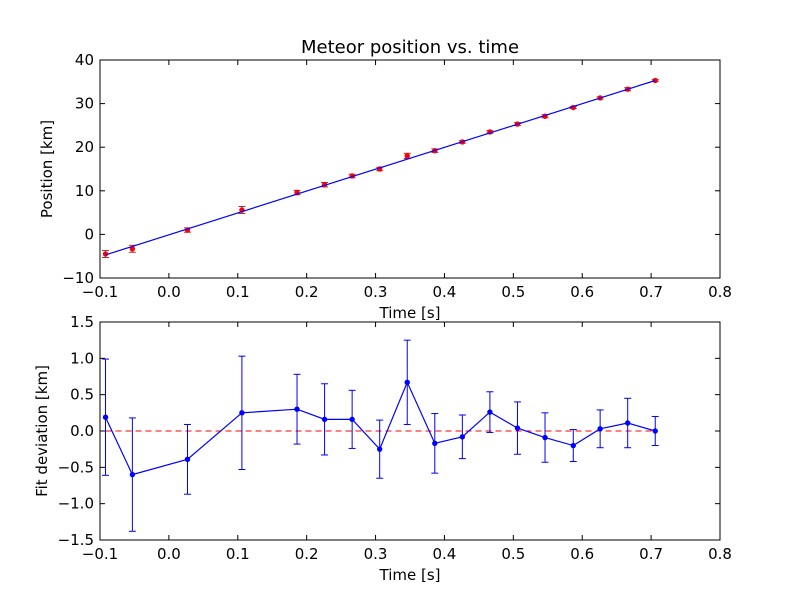 This screenshot has height=600, width=800. What do you see at coordinates (84, 60) in the screenshot?
I see `y-tick-label: 40` at bounding box center [84, 60].